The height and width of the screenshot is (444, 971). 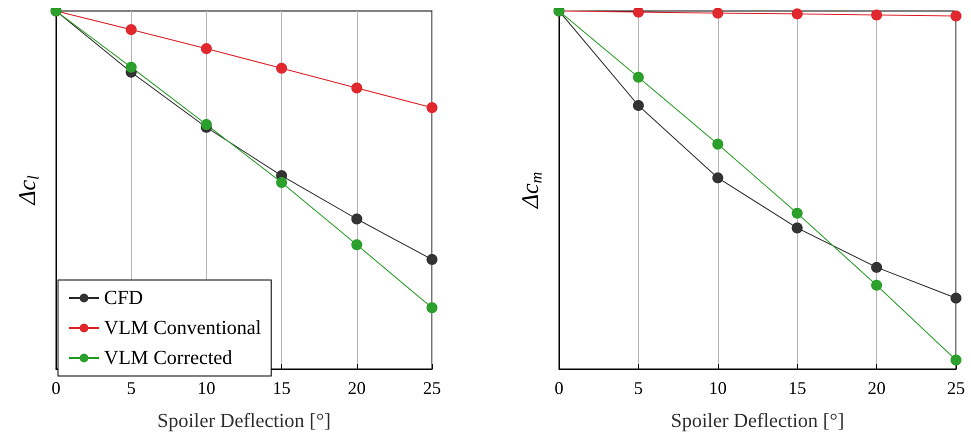 I want to click on y-axis-title: Δcl, so click(x=28, y=190).